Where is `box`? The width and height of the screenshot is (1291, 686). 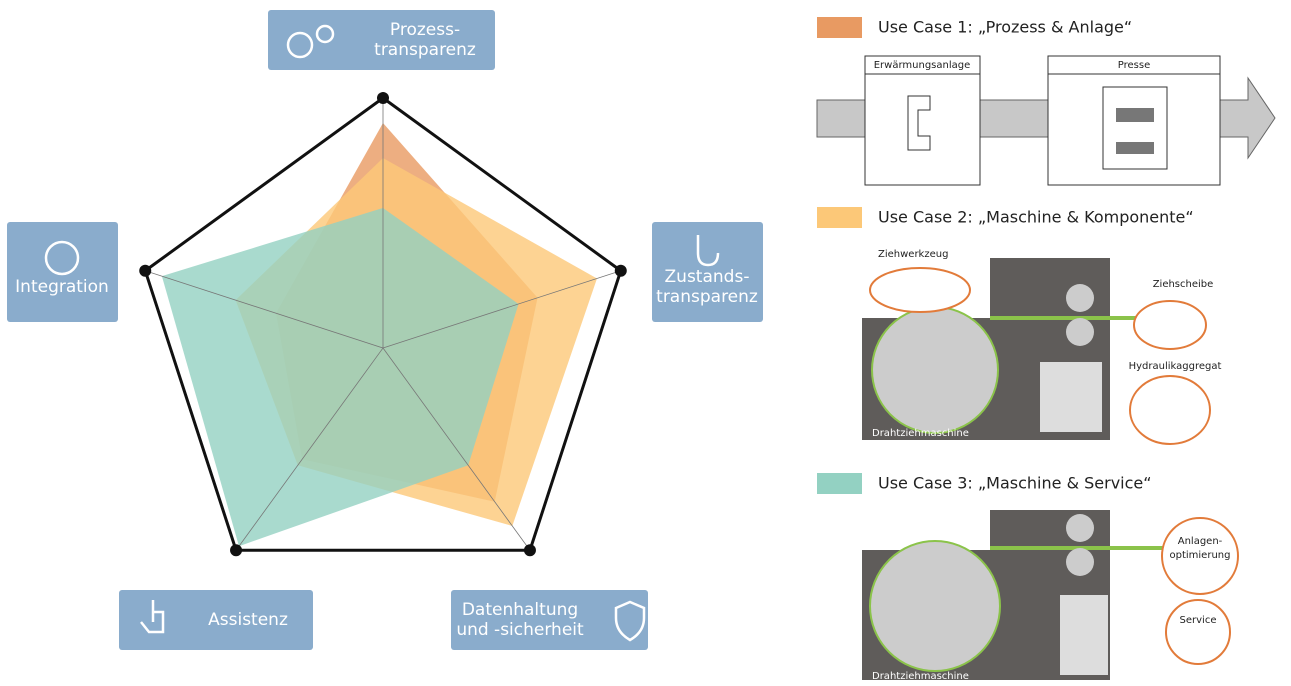
box is located at coordinates (922, 120).